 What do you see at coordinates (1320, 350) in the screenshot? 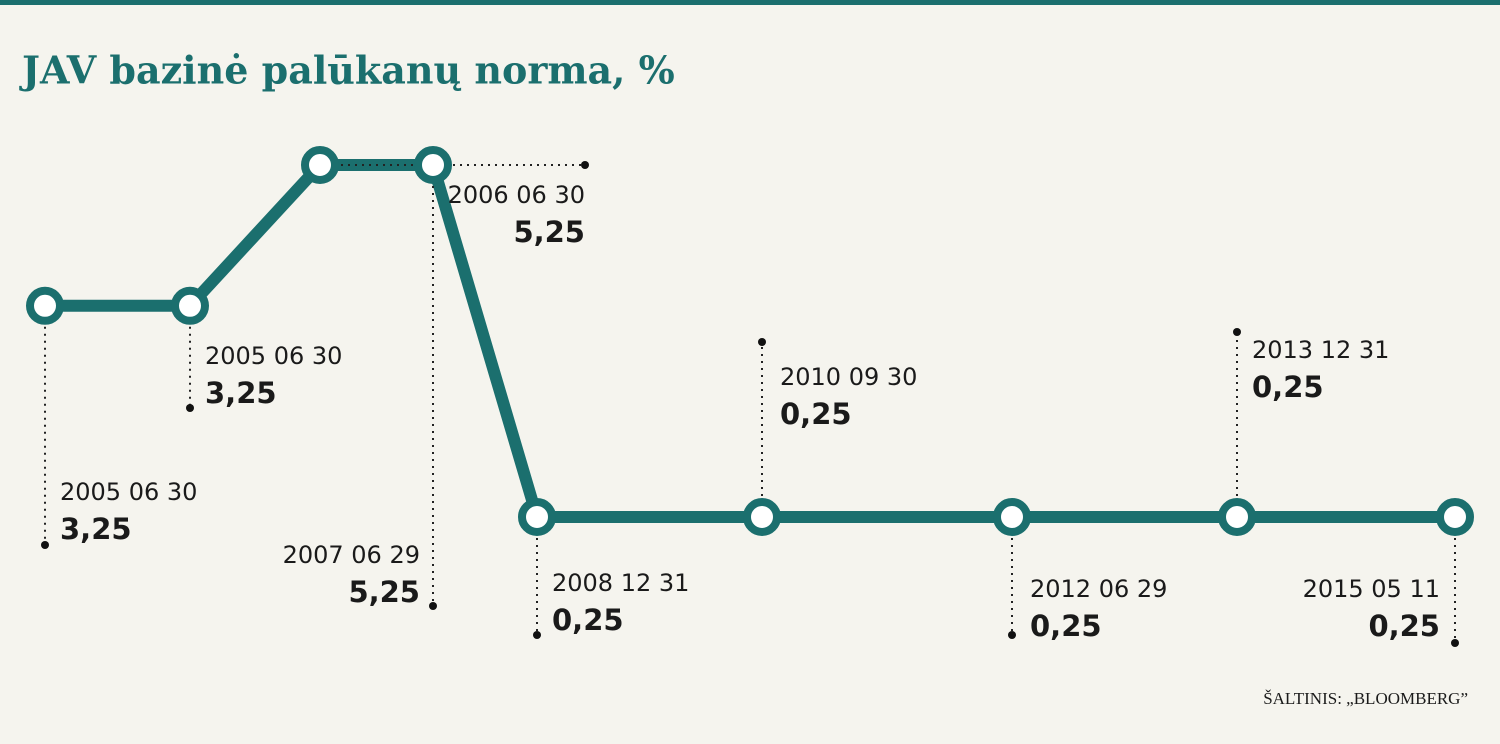
I see `date-label: 2013 12 31` at bounding box center [1320, 350].